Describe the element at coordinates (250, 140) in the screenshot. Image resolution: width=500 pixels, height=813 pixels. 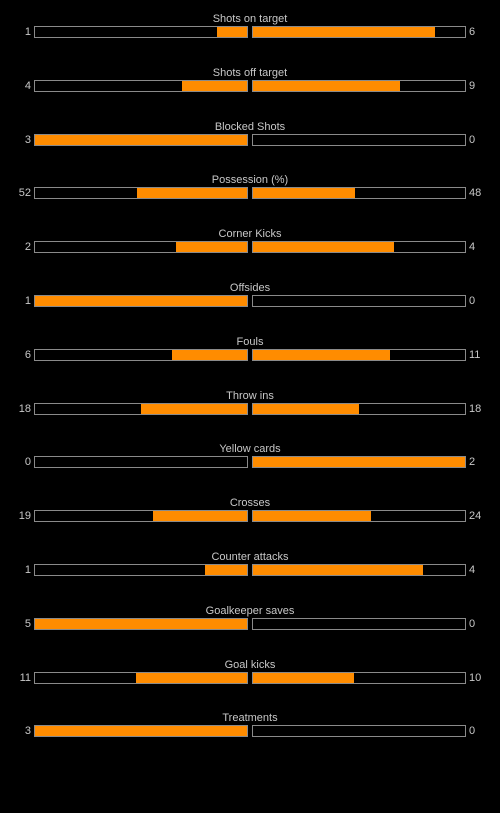
I see `stat-row-blocked-shots: Blocked Shots 3 0` at that location.